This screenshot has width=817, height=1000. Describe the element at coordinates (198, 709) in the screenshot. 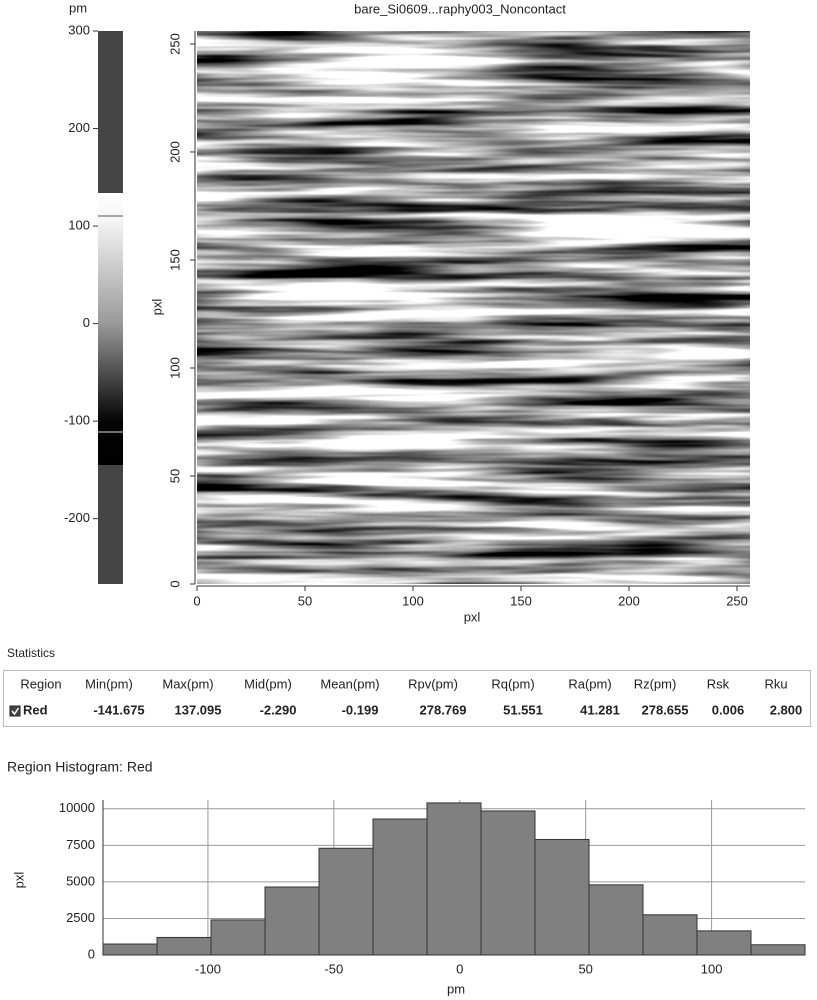

I see `stat-value: 137.095` at that location.